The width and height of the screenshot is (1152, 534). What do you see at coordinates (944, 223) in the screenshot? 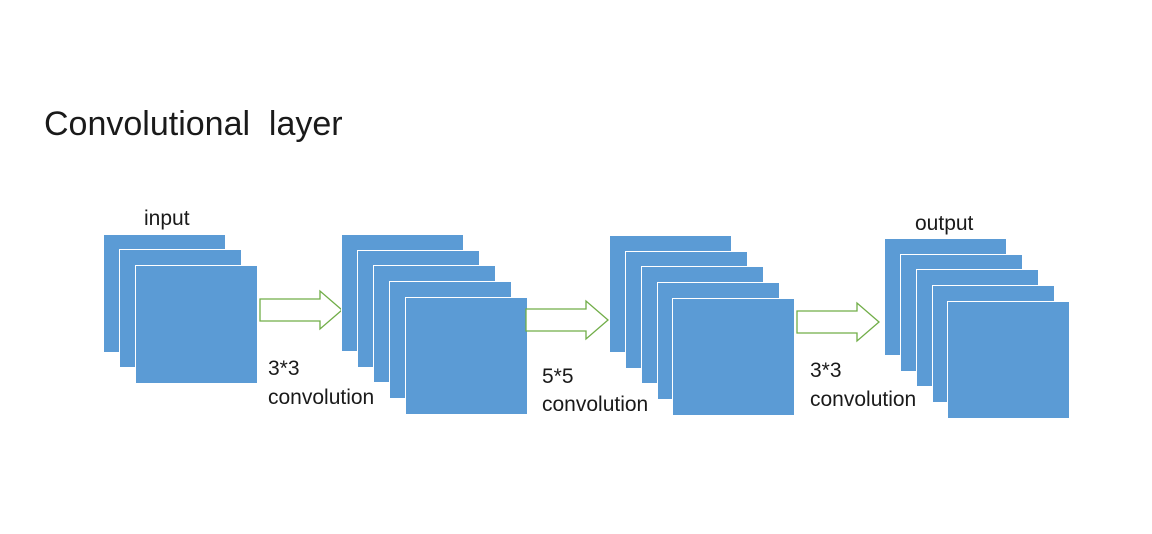
I see `output-label: output` at bounding box center [944, 223].